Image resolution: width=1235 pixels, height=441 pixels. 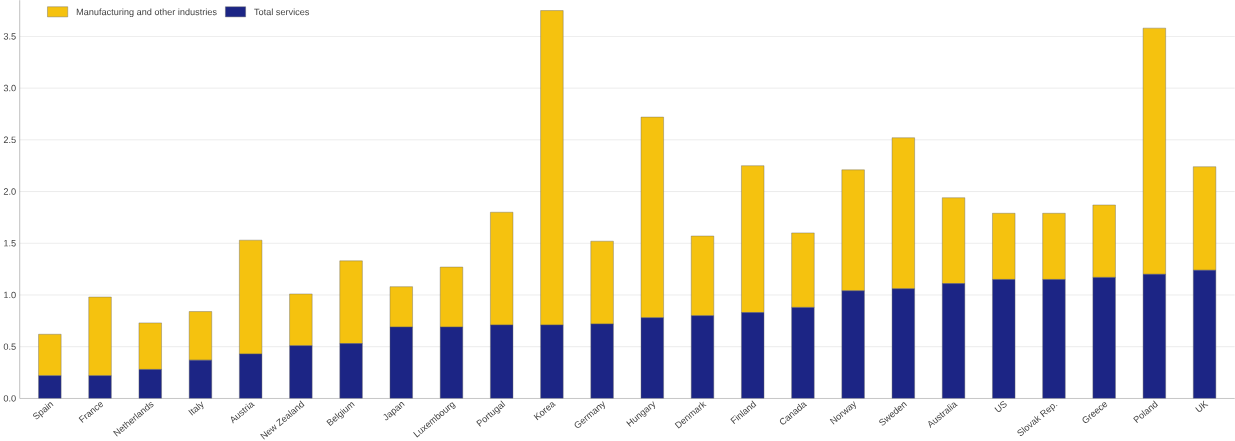 I want to click on y-tick-label: 2.0, so click(x=9, y=191).